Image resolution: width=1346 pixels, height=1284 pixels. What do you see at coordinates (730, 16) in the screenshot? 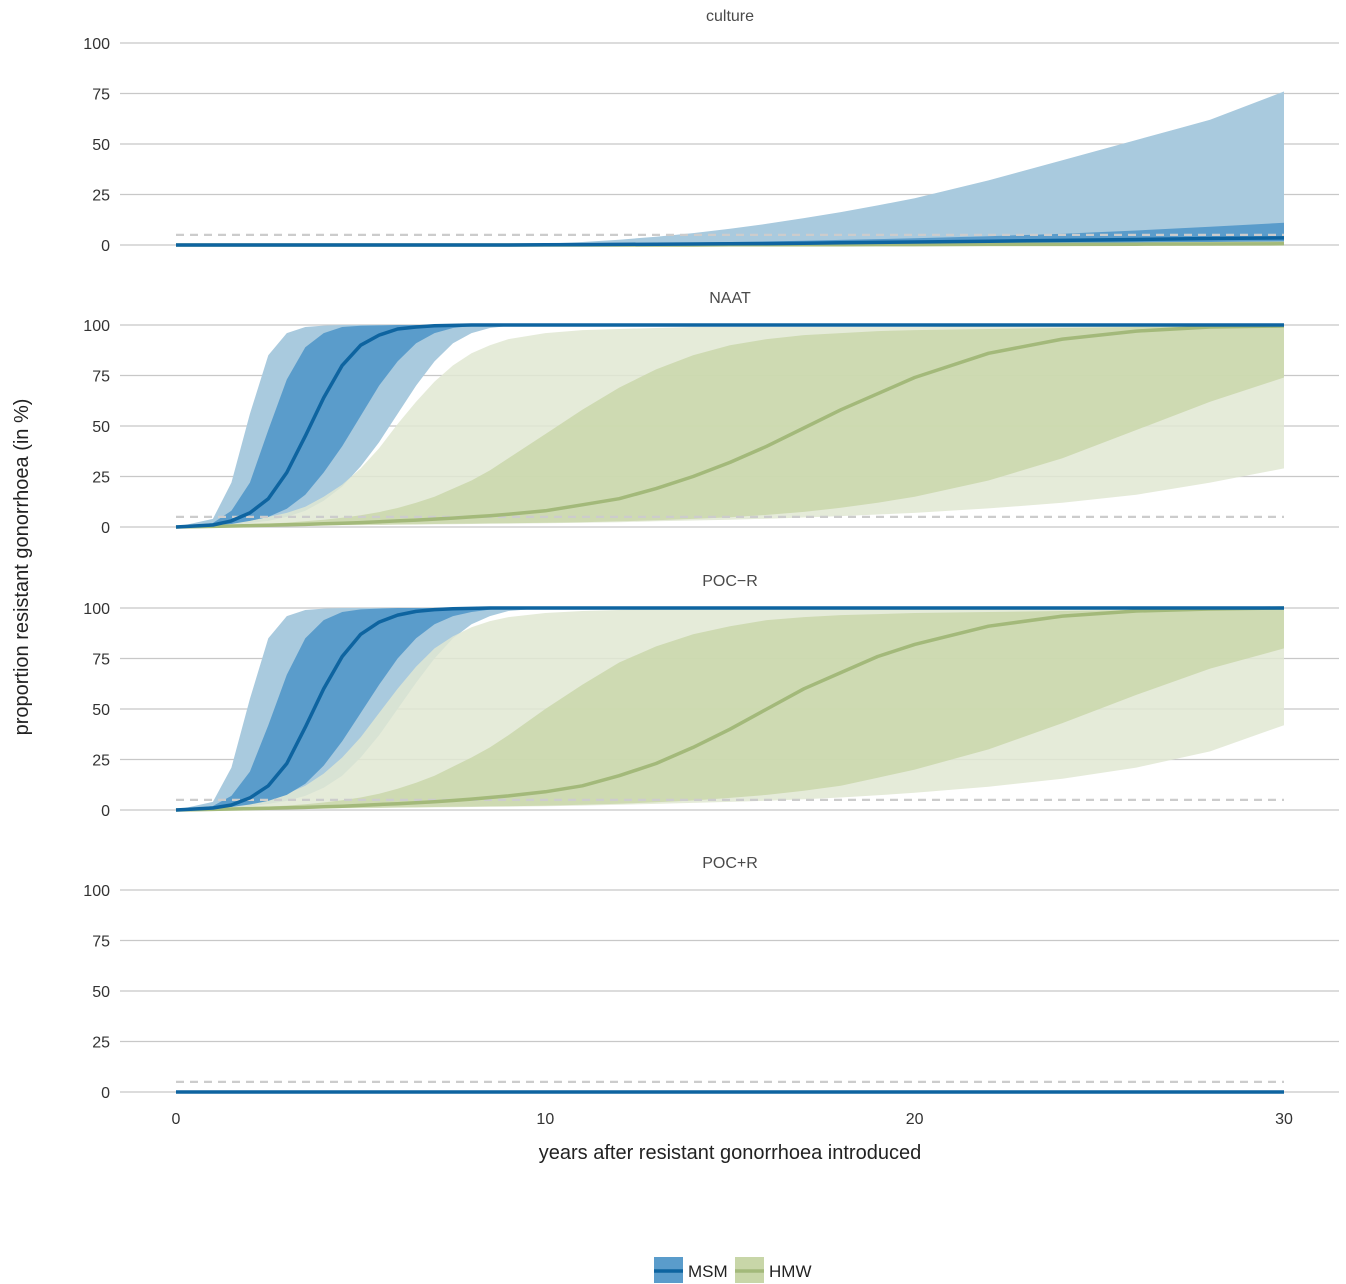
I see `panel-title: culture` at bounding box center [730, 16].